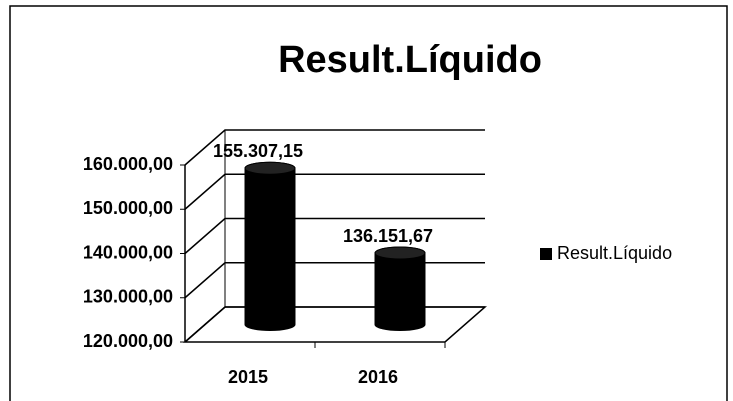  Describe the element at coordinates (128, 341) in the screenshot. I see `y-tick-label: 120.000,00` at that location.